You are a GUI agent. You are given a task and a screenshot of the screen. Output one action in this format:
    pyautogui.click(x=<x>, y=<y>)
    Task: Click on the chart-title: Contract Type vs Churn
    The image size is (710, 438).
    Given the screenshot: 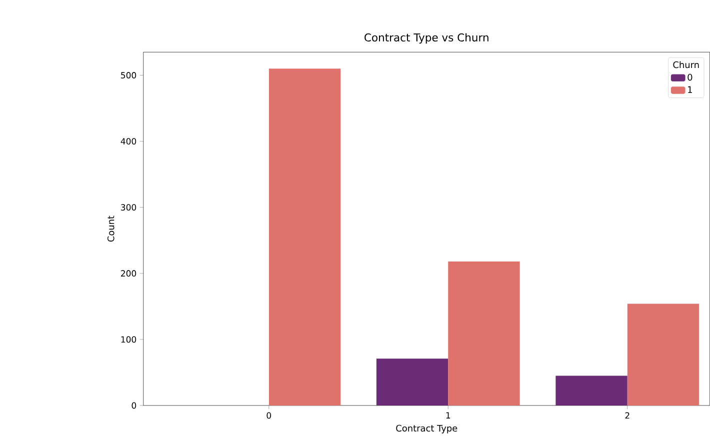 What is the action you would take?
    pyautogui.click(x=426, y=38)
    